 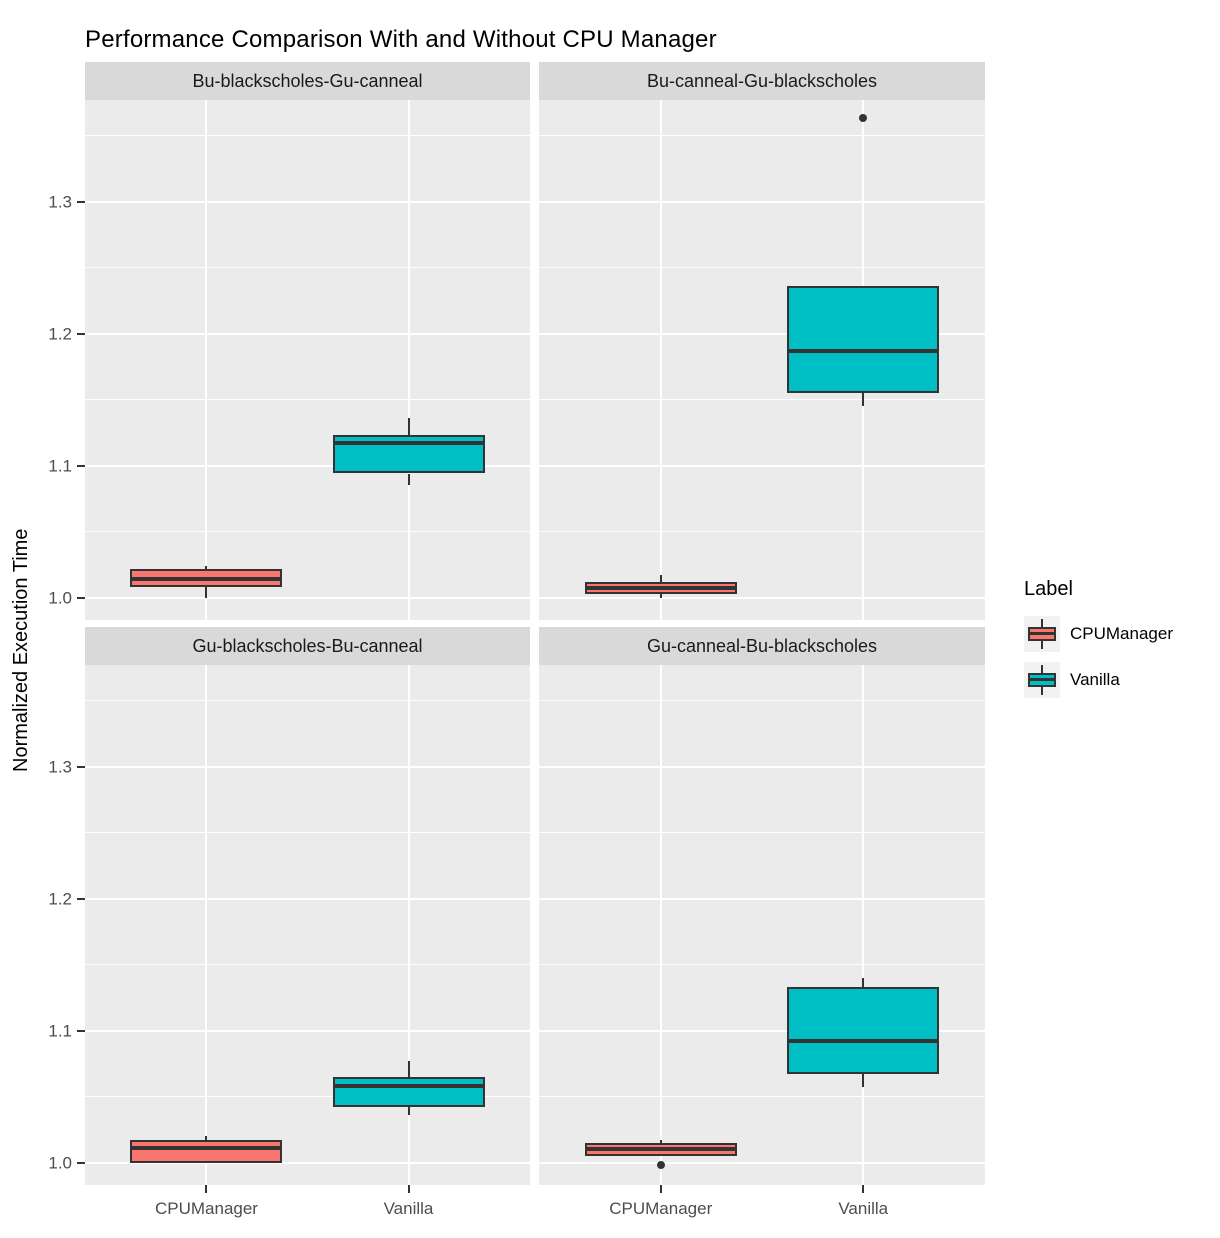 What do you see at coordinates (1121, 633) in the screenshot?
I see `legend-label: CPUManager` at bounding box center [1121, 633].